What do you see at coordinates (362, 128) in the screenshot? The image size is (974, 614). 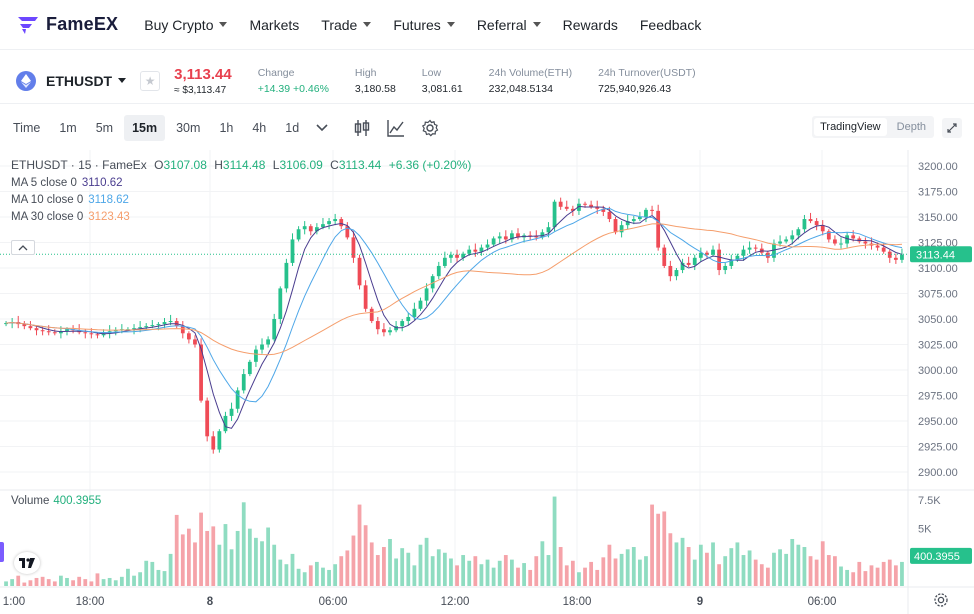 I see `candlestick-type-icon` at bounding box center [362, 128].